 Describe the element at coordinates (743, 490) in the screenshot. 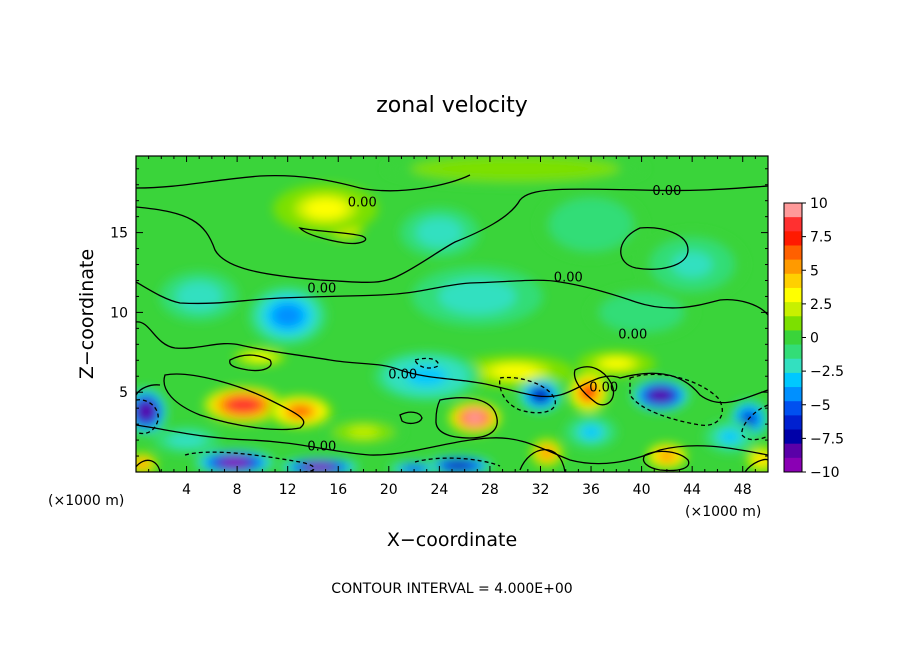

I see `x-tick-label: 48` at that location.